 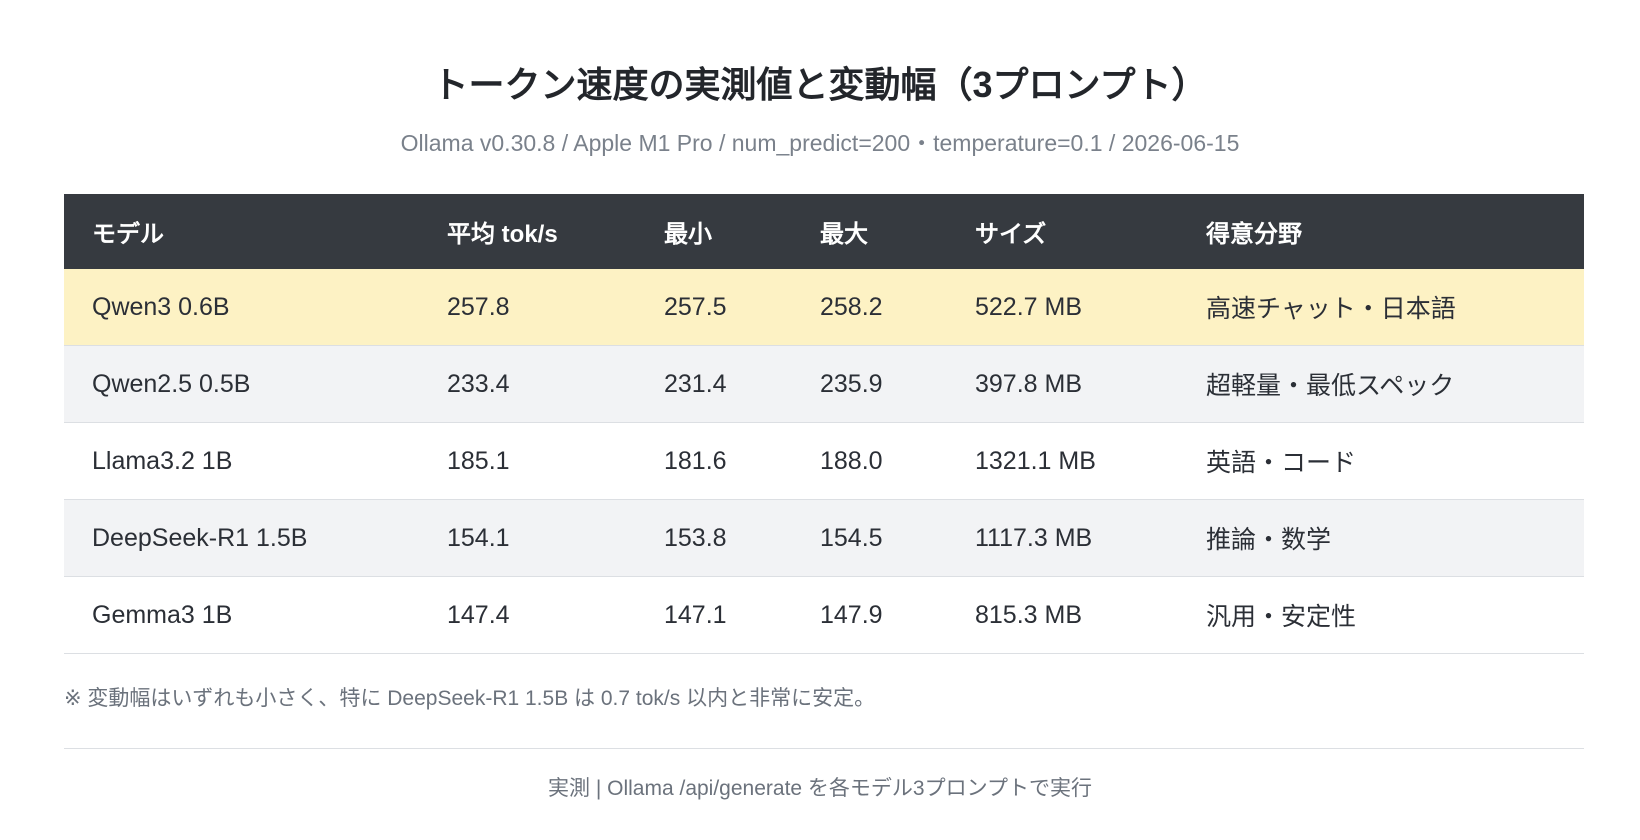 What do you see at coordinates (1281, 463) in the screenshot?
I see `table-cell: 英語・コード` at bounding box center [1281, 463].